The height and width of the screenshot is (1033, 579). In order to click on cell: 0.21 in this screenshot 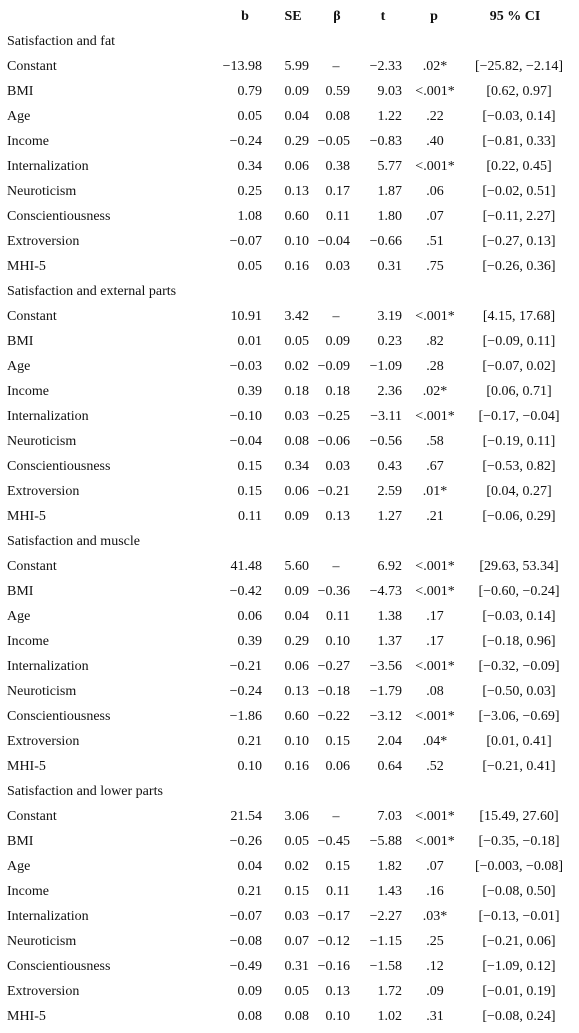, I will do `click(250, 891)`.